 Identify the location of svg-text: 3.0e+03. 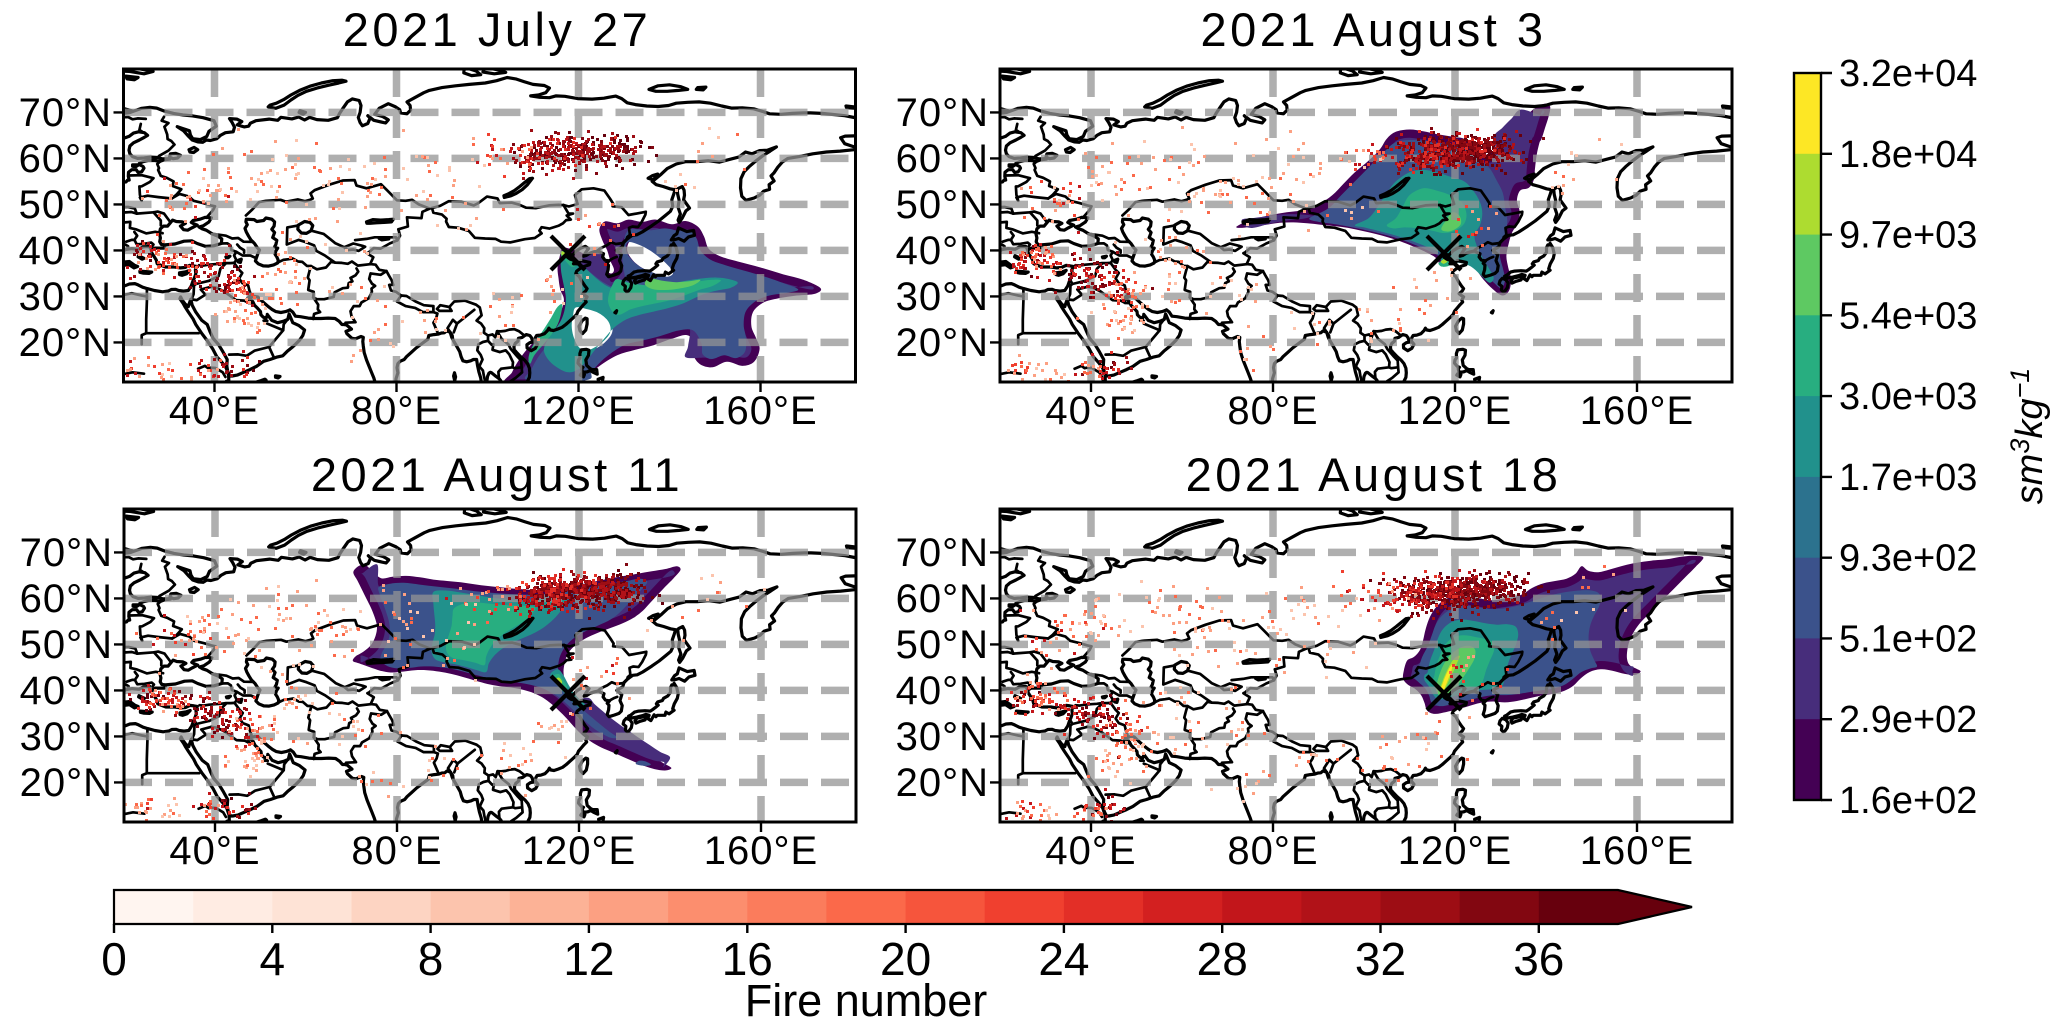
(1908, 397).